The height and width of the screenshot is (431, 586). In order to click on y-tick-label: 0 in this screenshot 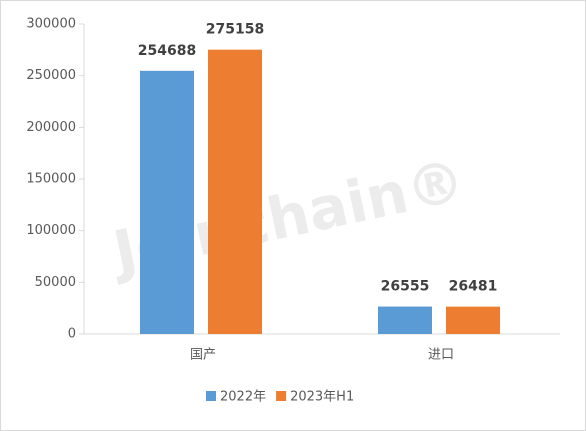, I will do `click(72, 334)`.